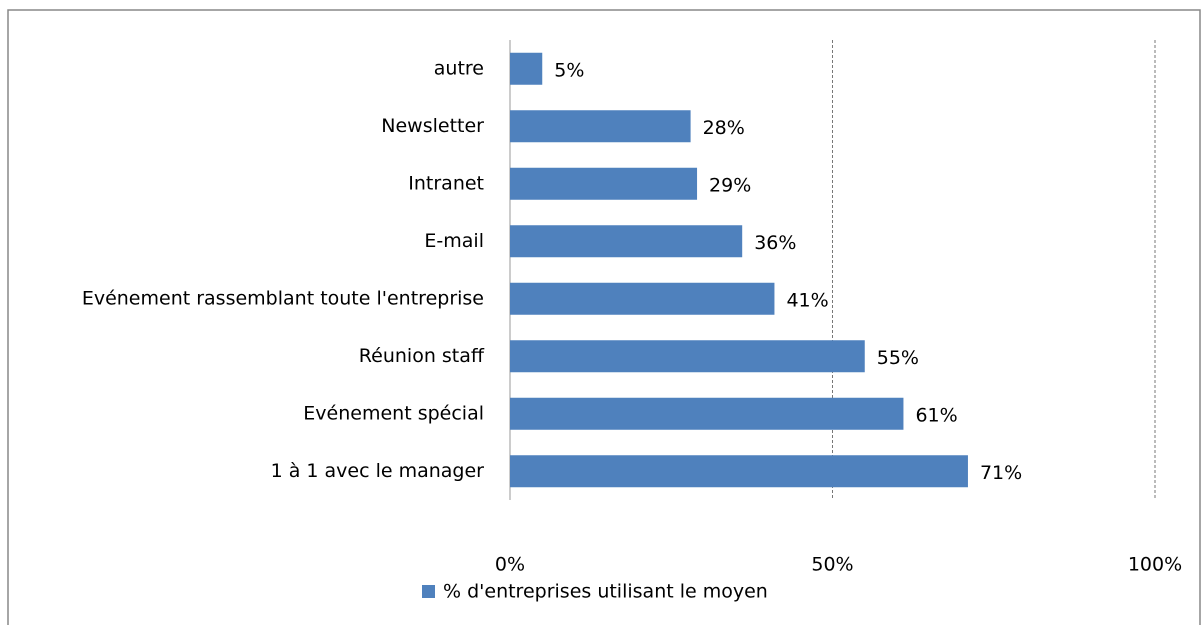 The width and height of the screenshot is (1202, 625). What do you see at coordinates (807, 300) in the screenshot?
I see `value-label: 41%` at bounding box center [807, 300].